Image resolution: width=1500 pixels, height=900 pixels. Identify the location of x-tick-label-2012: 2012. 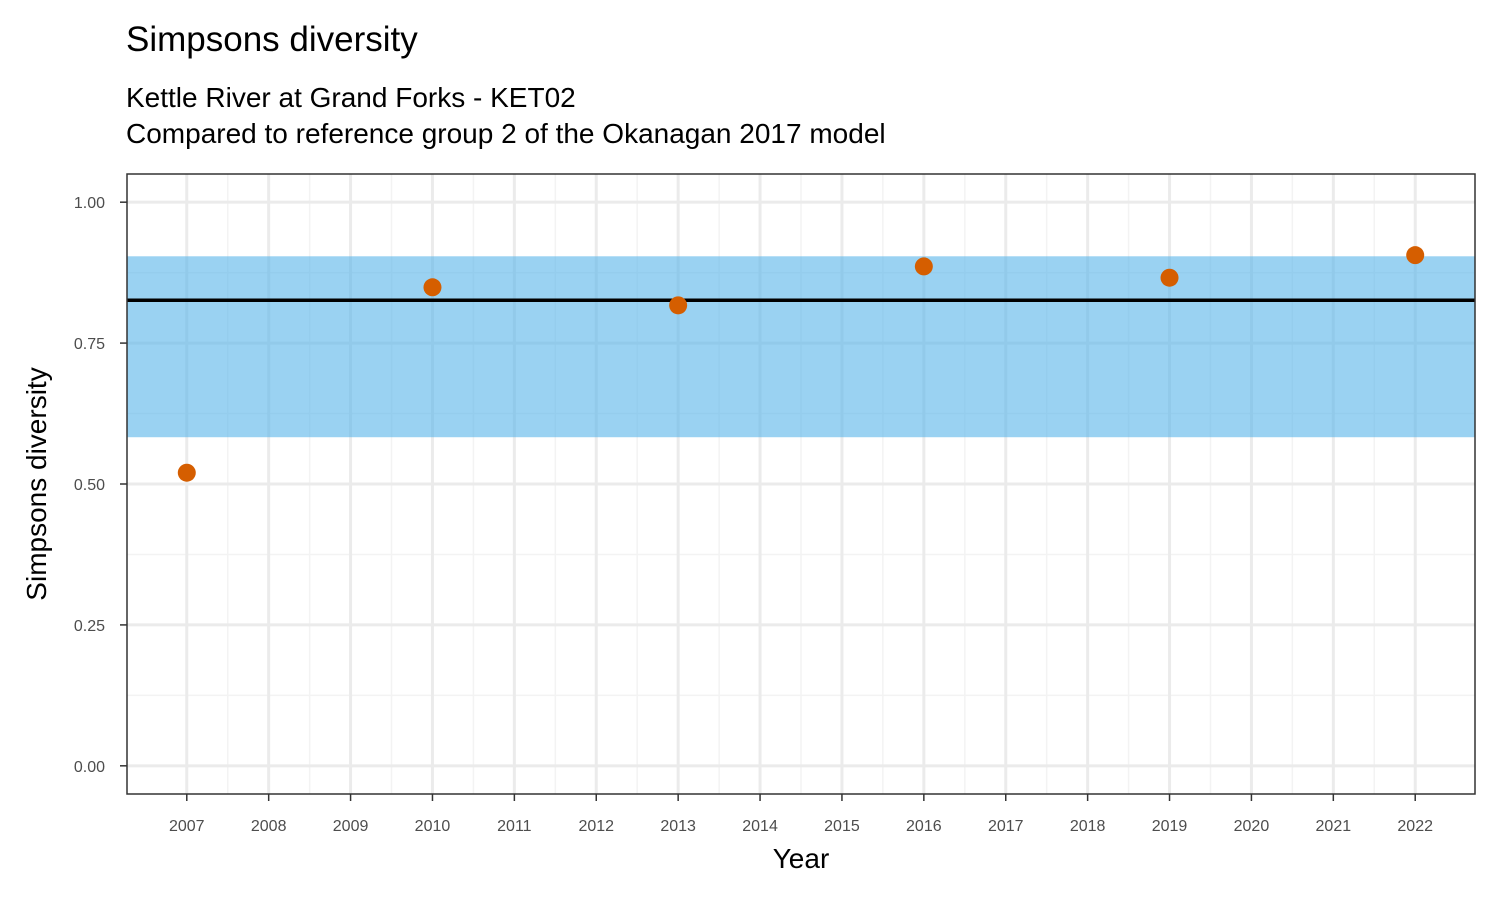
(596, 826).